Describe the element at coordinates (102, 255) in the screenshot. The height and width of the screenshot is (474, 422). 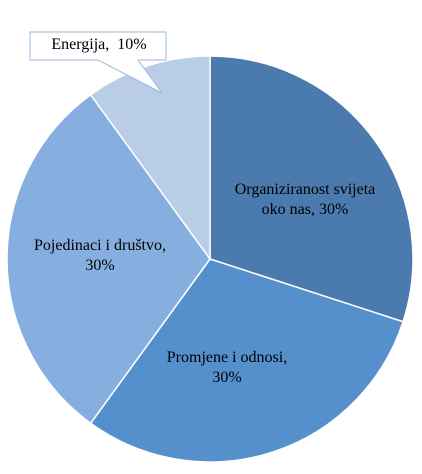
I see `data-label: Pojedinaci i društvo, 30%` at that location.